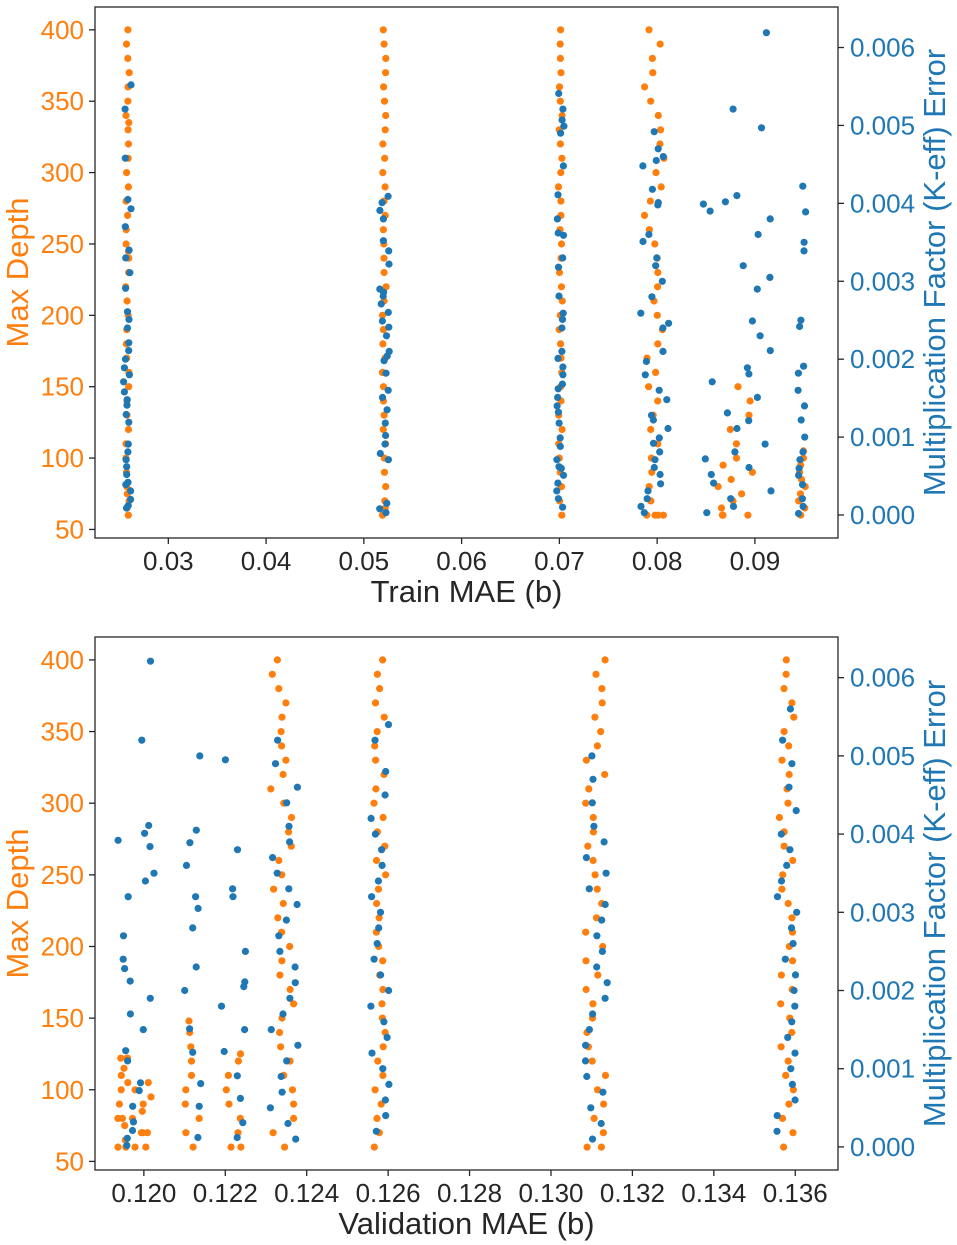 This screenshot has width=957, height=1245. Describe the element at coordinates (934, 272) in the screenshot. I see `y-right-axis-title: Multiplication Factor (K-eff) Error` at that location.